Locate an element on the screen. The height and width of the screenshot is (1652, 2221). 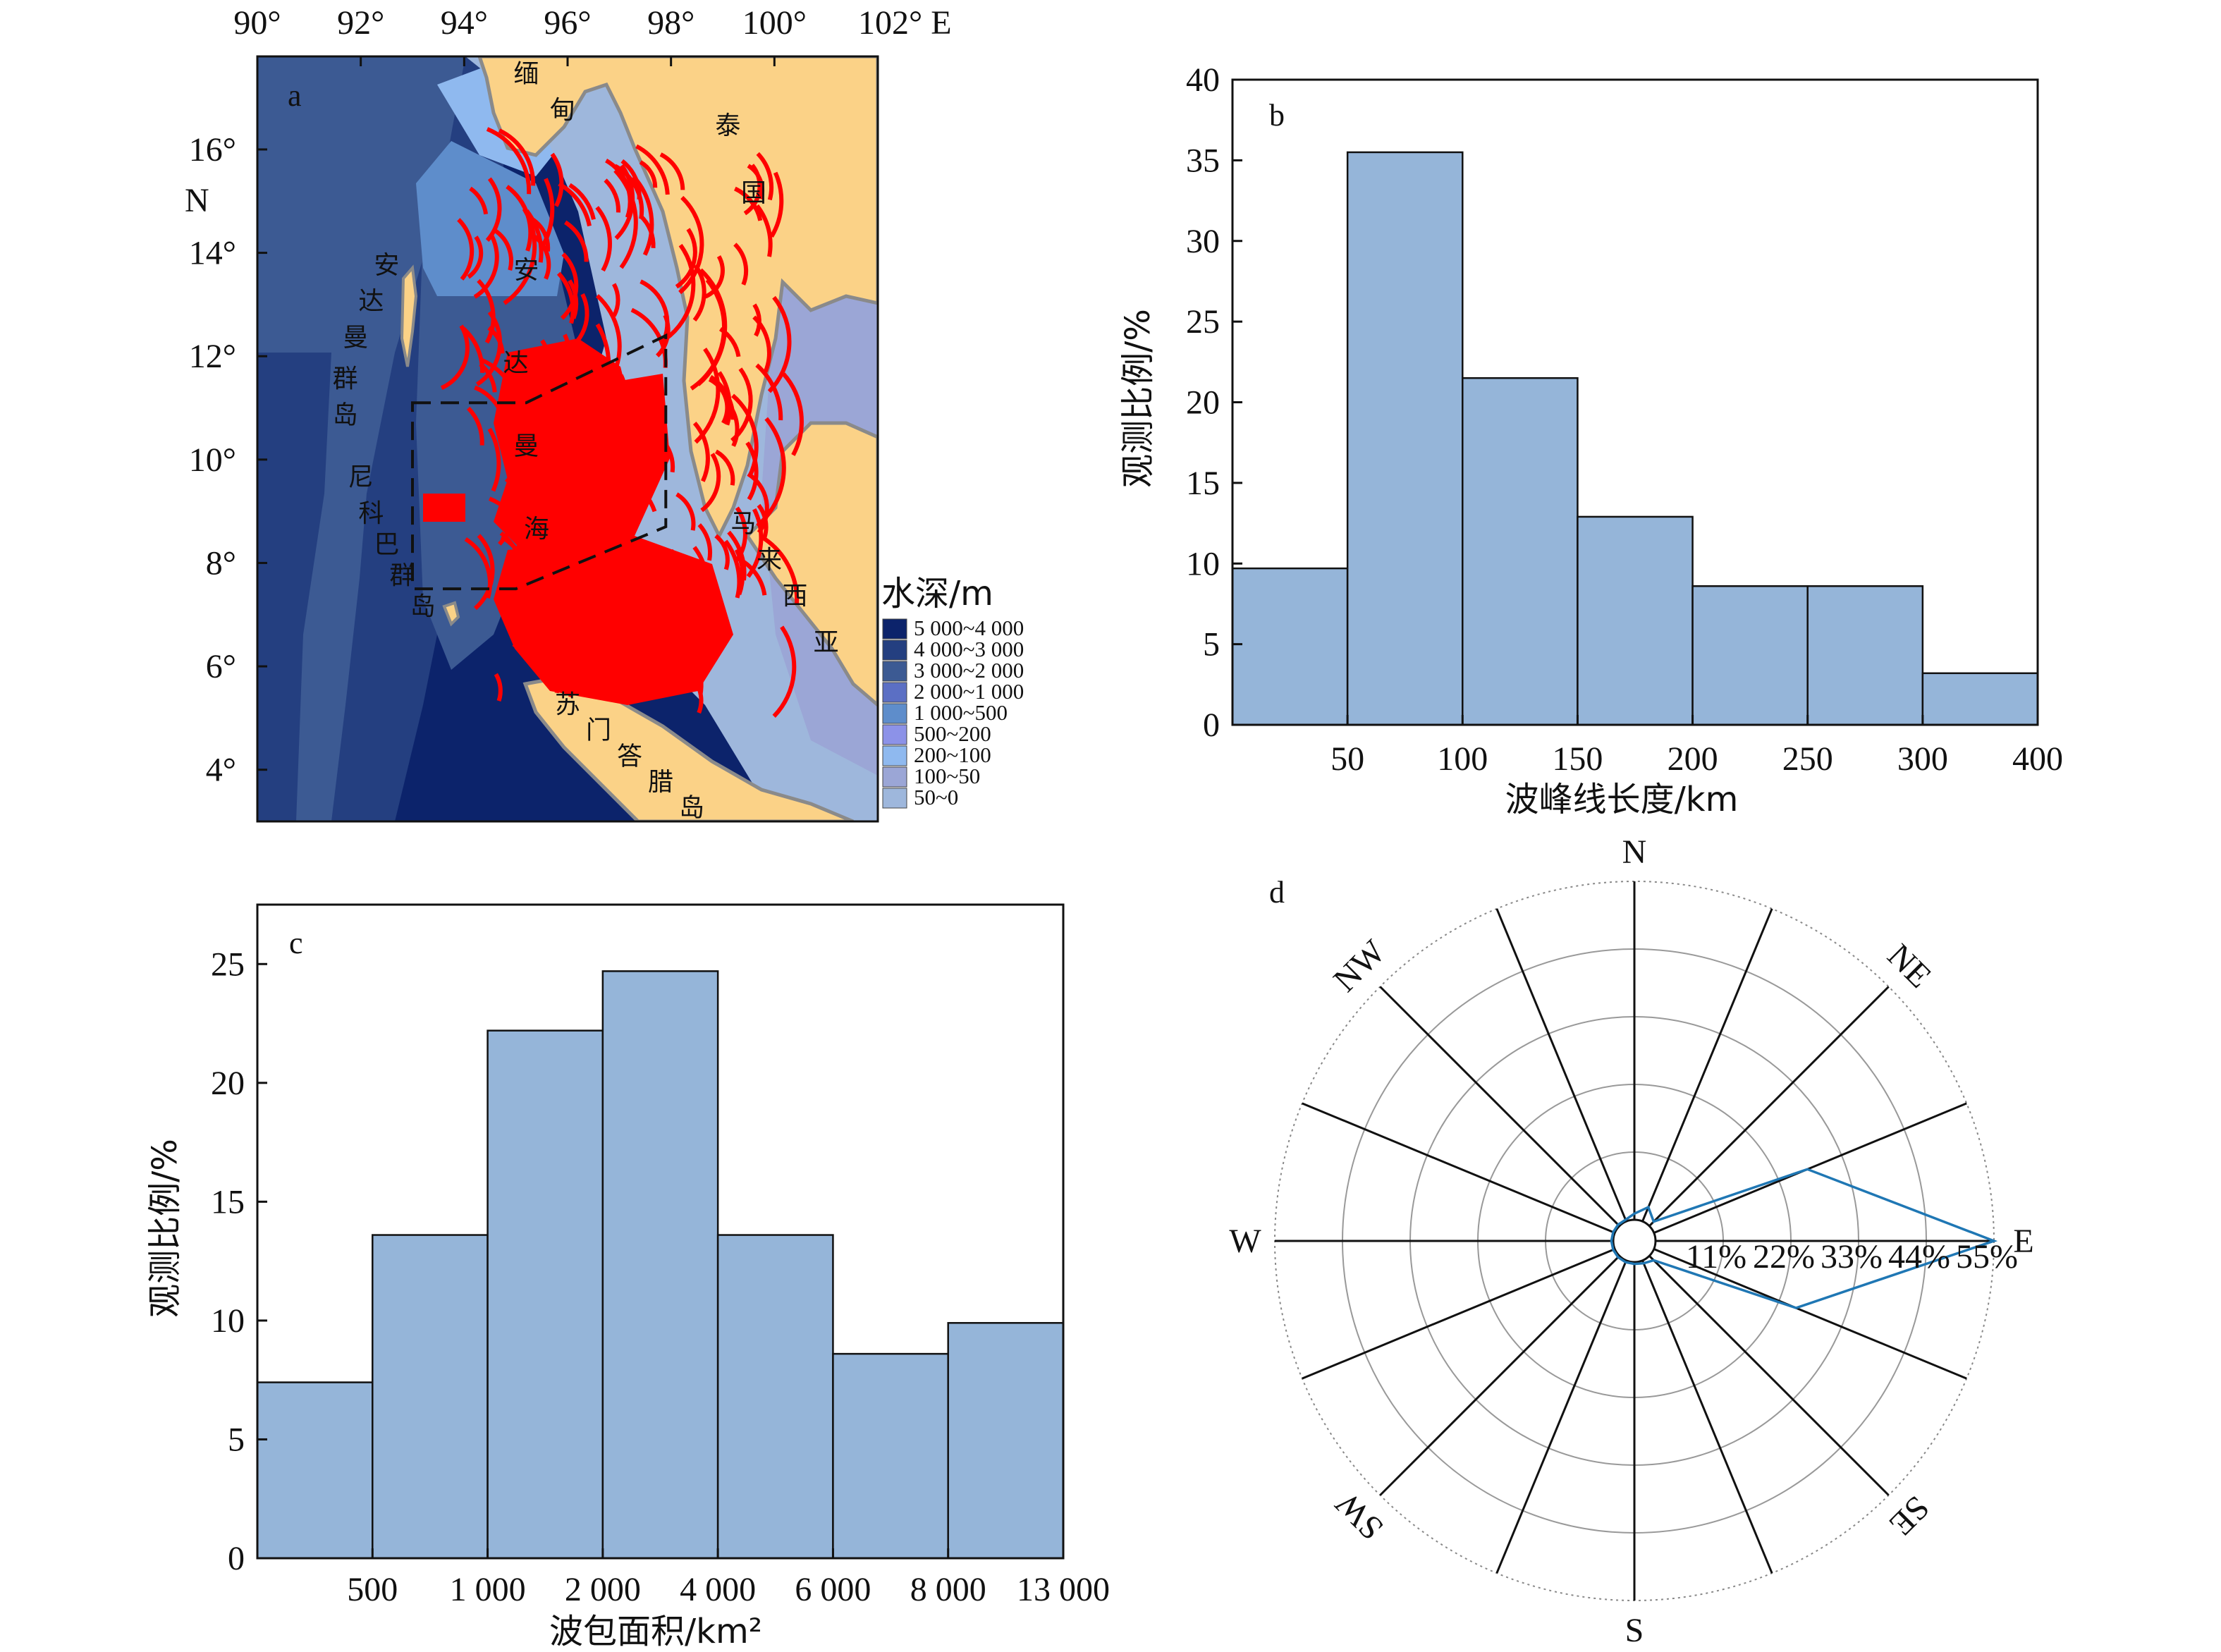
y-tick-label: 0 is located at coordinates (1211, 725).